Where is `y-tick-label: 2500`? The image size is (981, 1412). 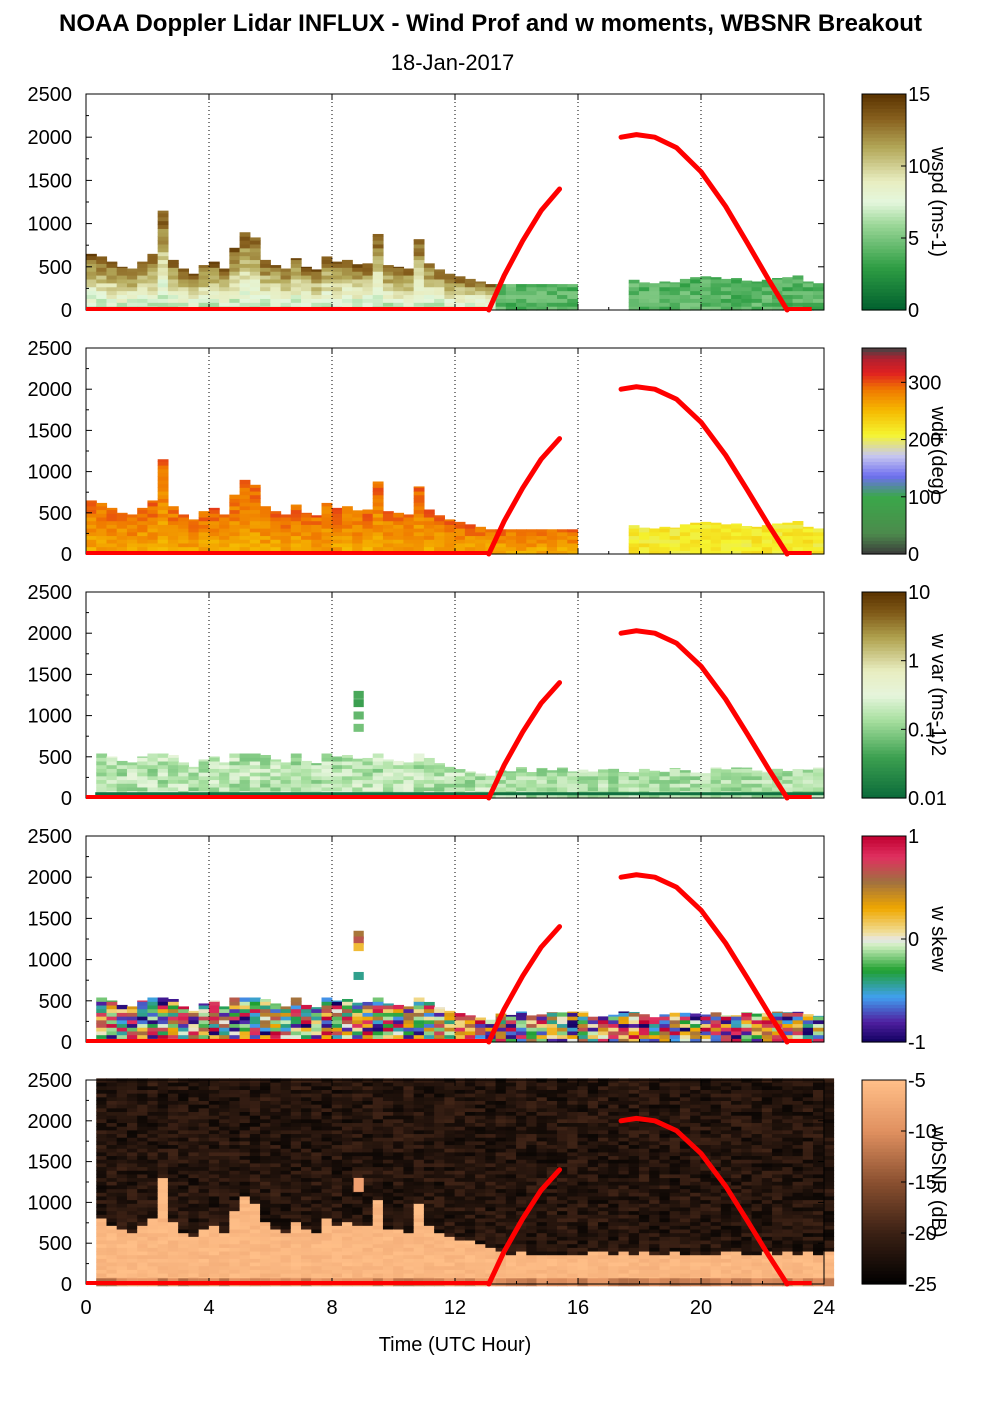 y-tick-label: 2500 is located at coordinates (50, 837).